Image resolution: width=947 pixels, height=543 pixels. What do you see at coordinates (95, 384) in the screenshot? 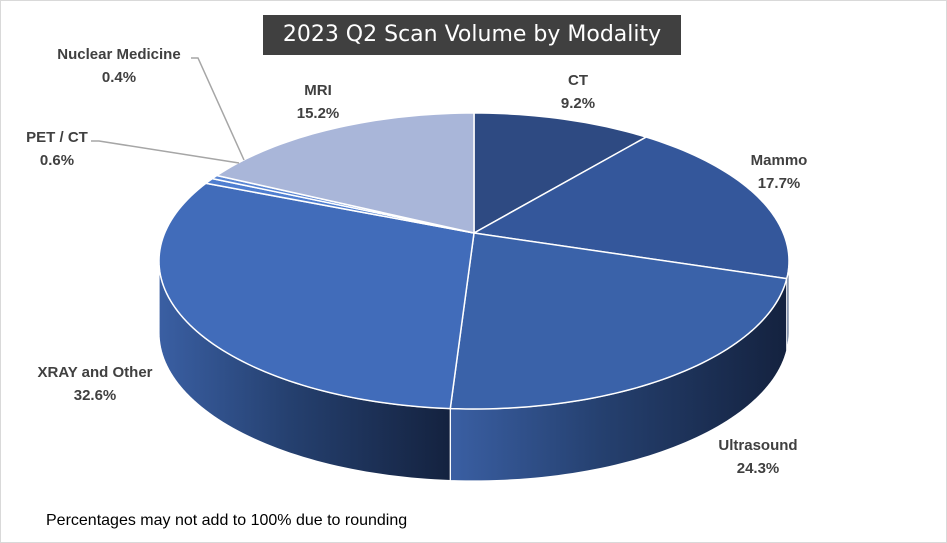
I see `data-label-xray: XRAY and Other 32.6%` at bounding box center [95, 384].